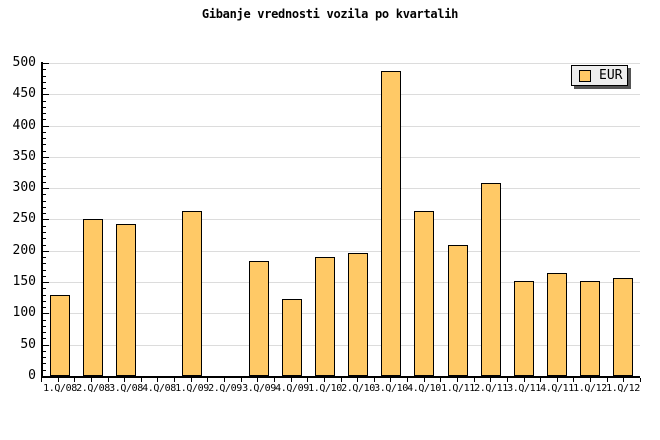 This screenshot has height=440, width=660. What do you see at coordinates (524, 328) in the screenshot?
I see `bar-3.Q/11` at bounding box center [524, 328].